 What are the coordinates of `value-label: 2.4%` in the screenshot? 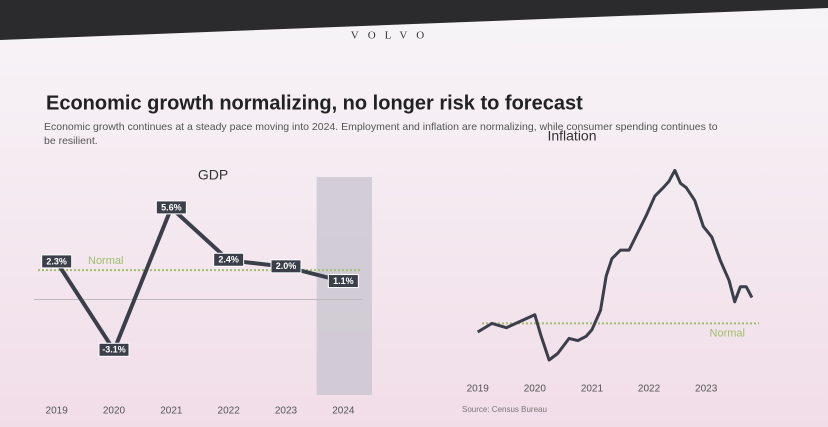 It's located at (228, 260).